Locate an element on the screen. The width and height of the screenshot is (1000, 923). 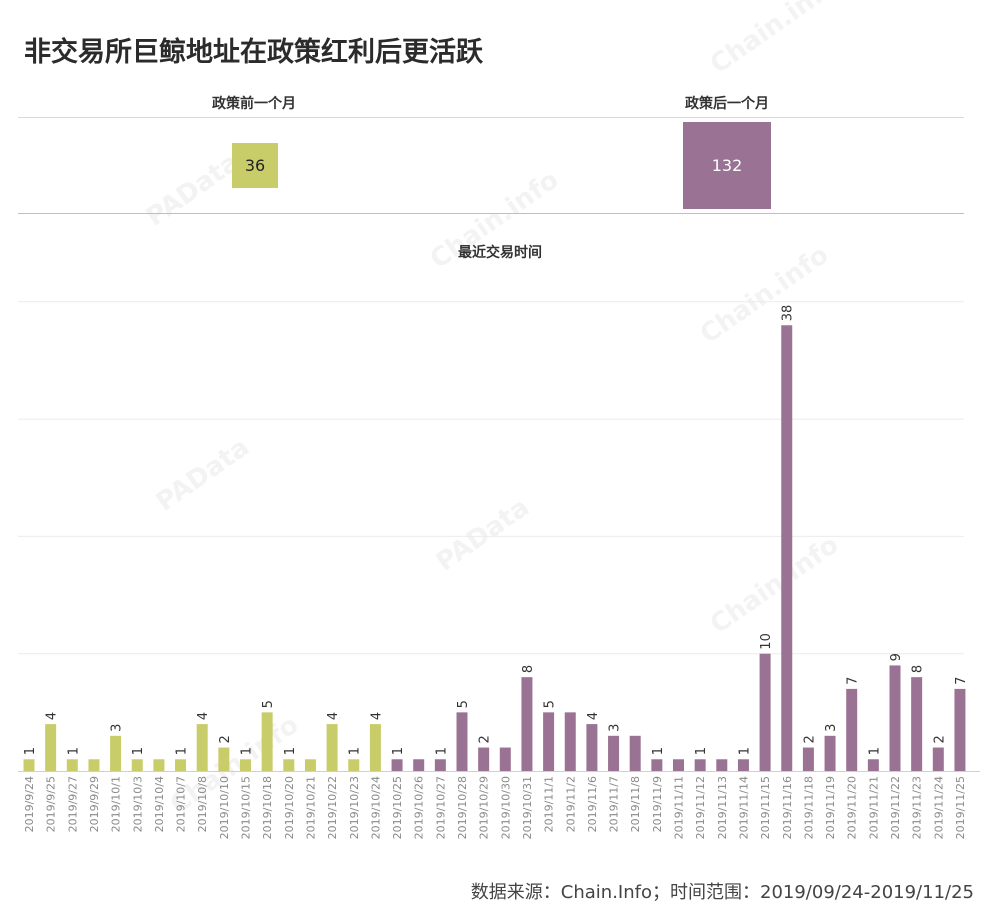
x-tick-label: 2019/11/18 is located at coordinates (808, 807).